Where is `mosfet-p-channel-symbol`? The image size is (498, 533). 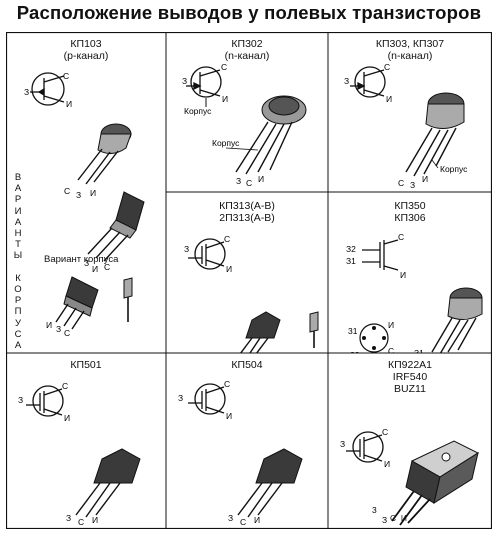
mosfet-p-channel-symbol is located at coordinates (47, 89).